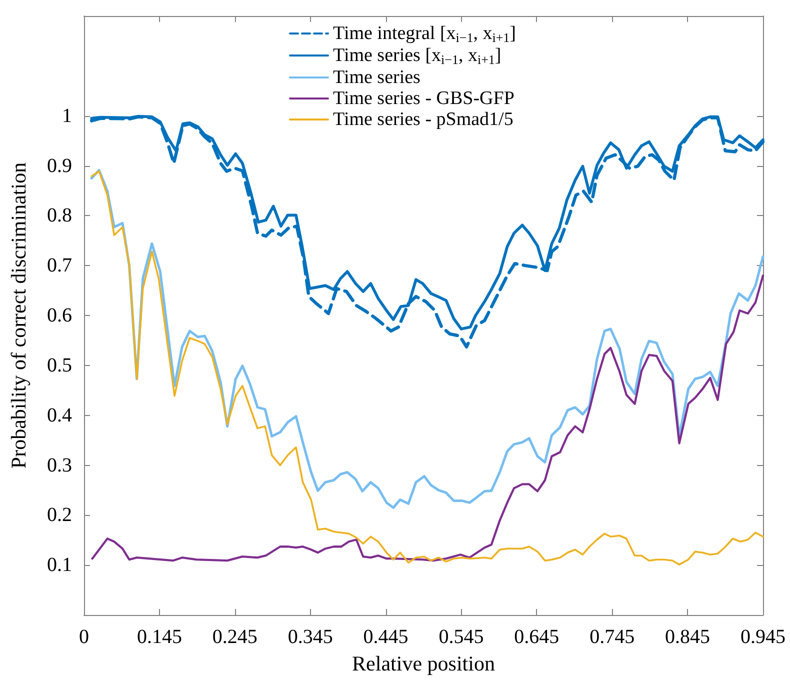 The width and height of the screenshot is (790, 681). What do you see at coordinates (763, 637) in the screenshot?
I see `x-tick-label: 0.945` at bounding box center [763, 637].